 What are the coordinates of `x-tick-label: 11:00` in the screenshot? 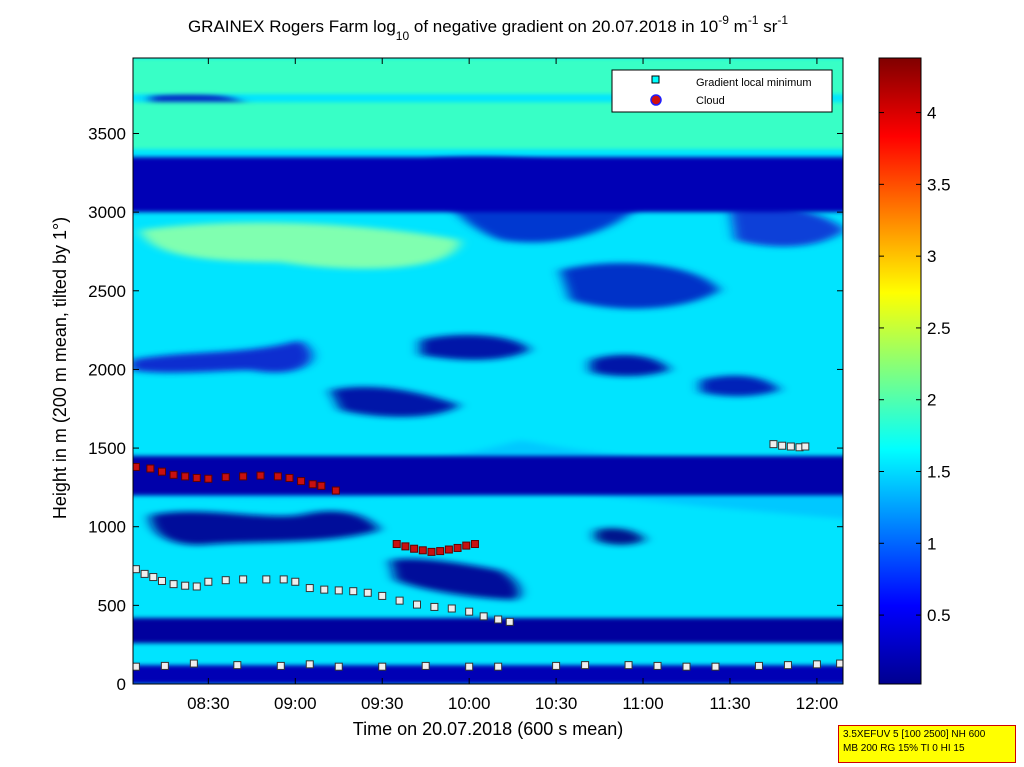 It's located at (642, 703).